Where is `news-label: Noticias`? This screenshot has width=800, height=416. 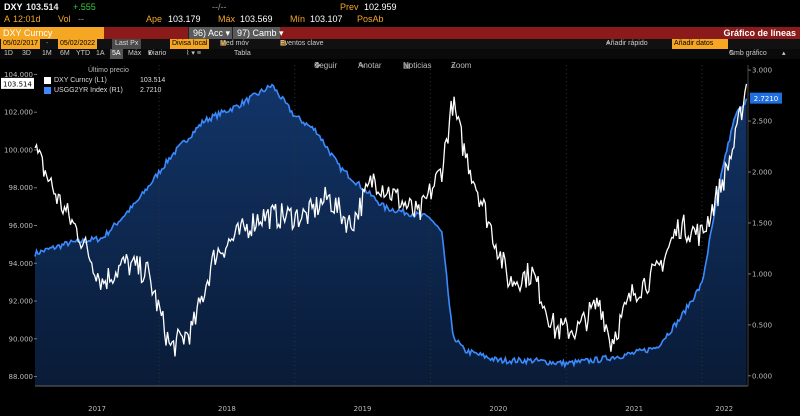 news-label: Noticias is located at coordinates (417, 65).